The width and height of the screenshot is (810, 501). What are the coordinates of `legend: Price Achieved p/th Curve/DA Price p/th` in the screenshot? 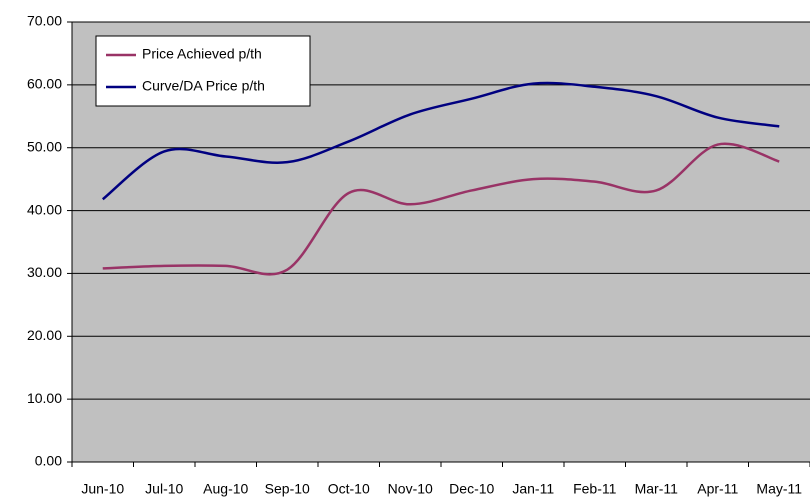 It's located at (203, 71).